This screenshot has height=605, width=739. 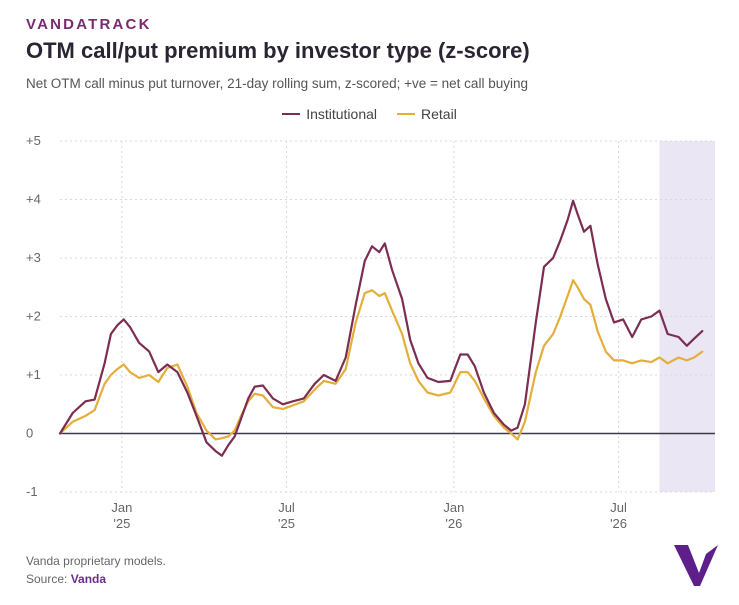 I want to click on y-tick-label: +2, so click(x=33, y=316).